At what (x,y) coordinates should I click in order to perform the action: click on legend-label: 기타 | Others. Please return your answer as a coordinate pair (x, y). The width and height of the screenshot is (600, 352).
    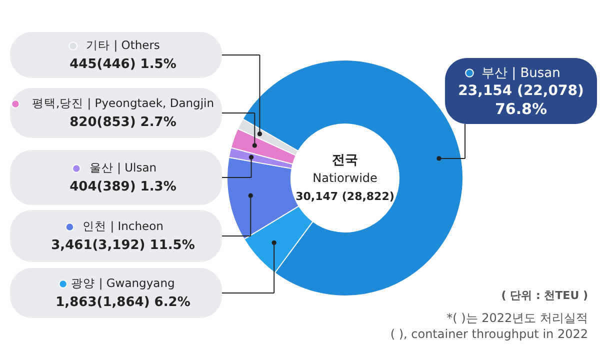
    Looking at the image, I should click on (123, 45).